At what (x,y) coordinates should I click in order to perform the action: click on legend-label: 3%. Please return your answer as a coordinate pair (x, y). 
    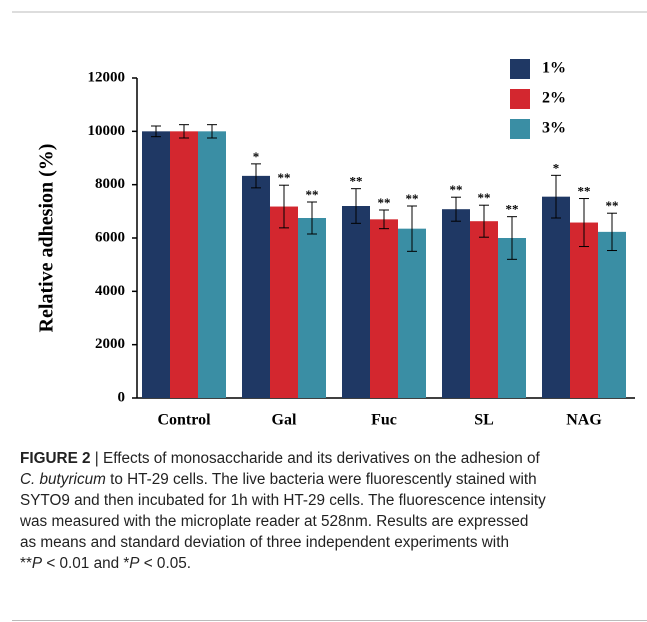
    Looking at the image, I should click on (554, 128).